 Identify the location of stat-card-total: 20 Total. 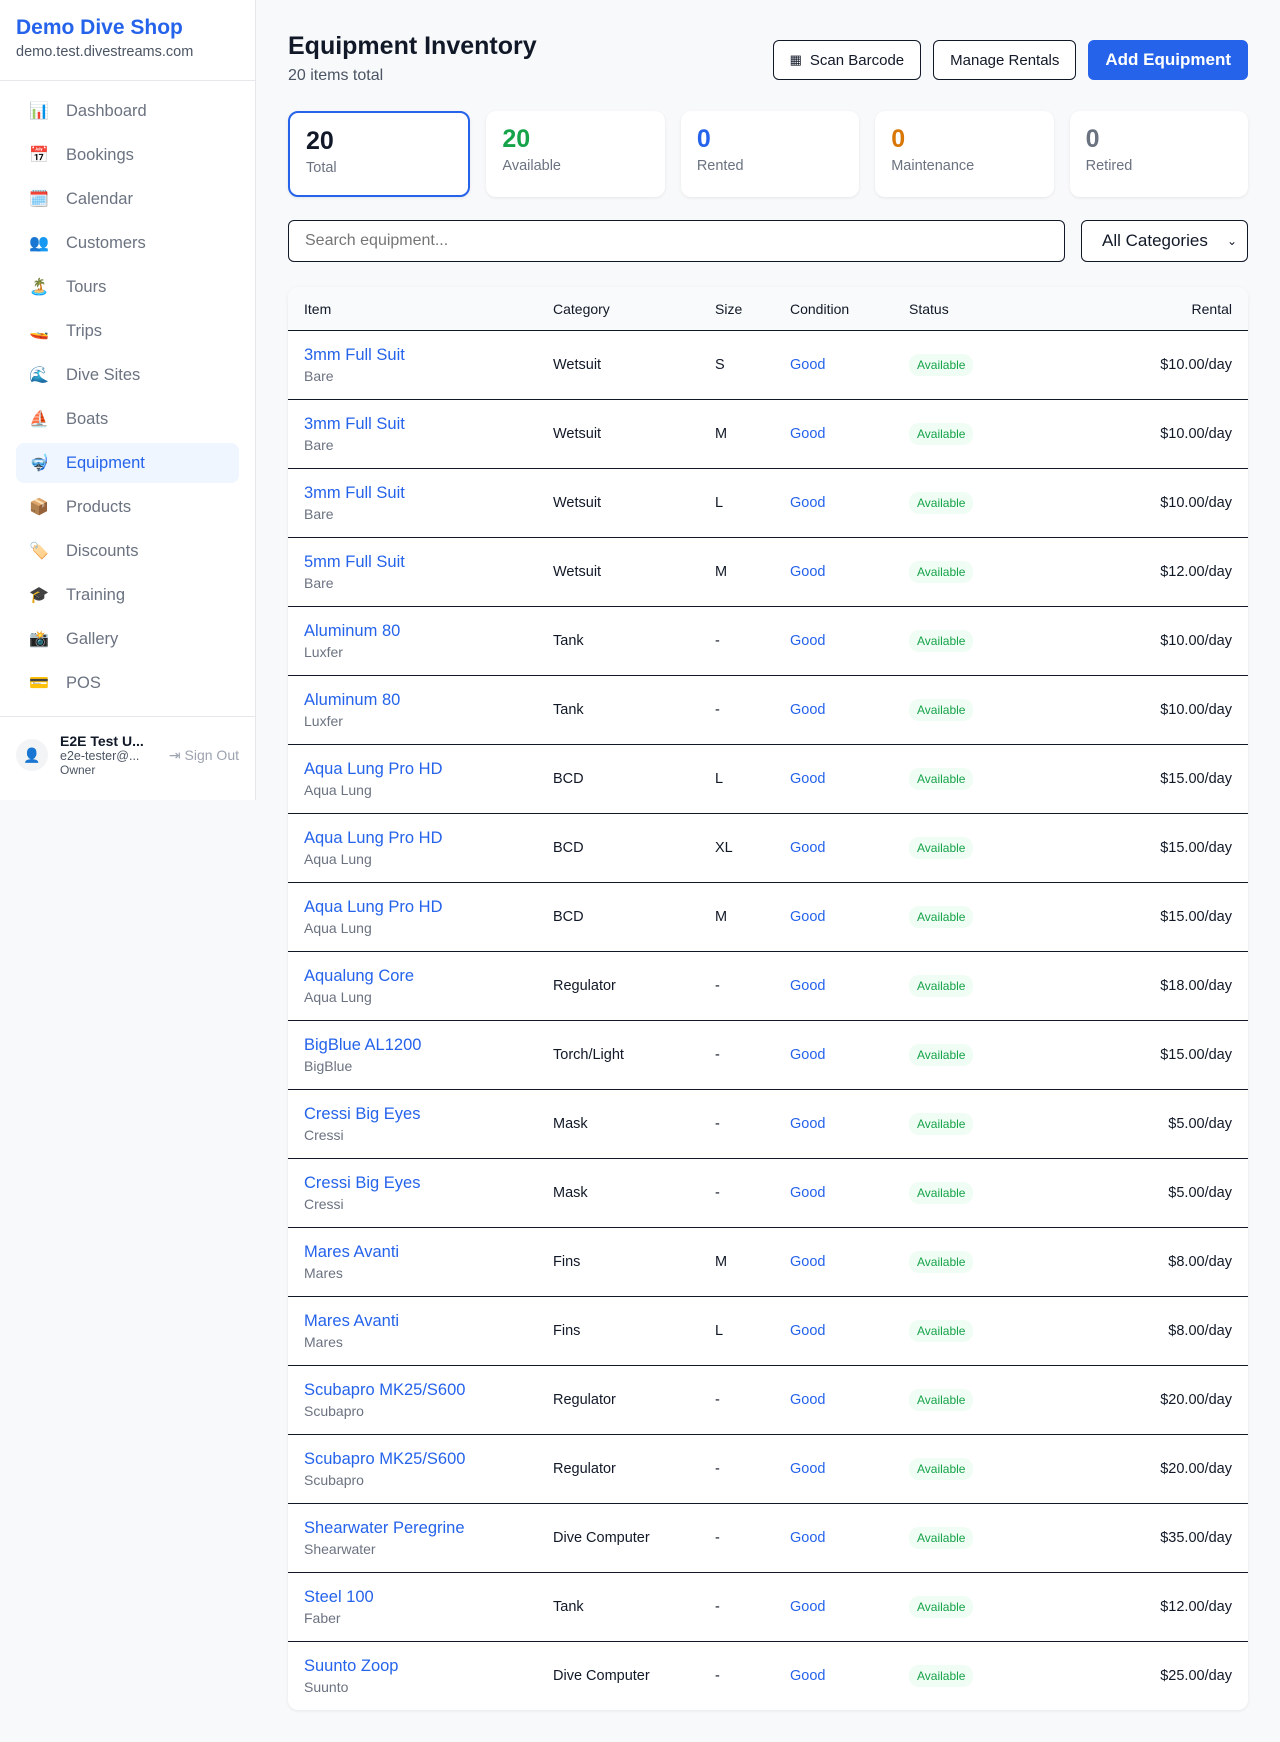
(379, 154).